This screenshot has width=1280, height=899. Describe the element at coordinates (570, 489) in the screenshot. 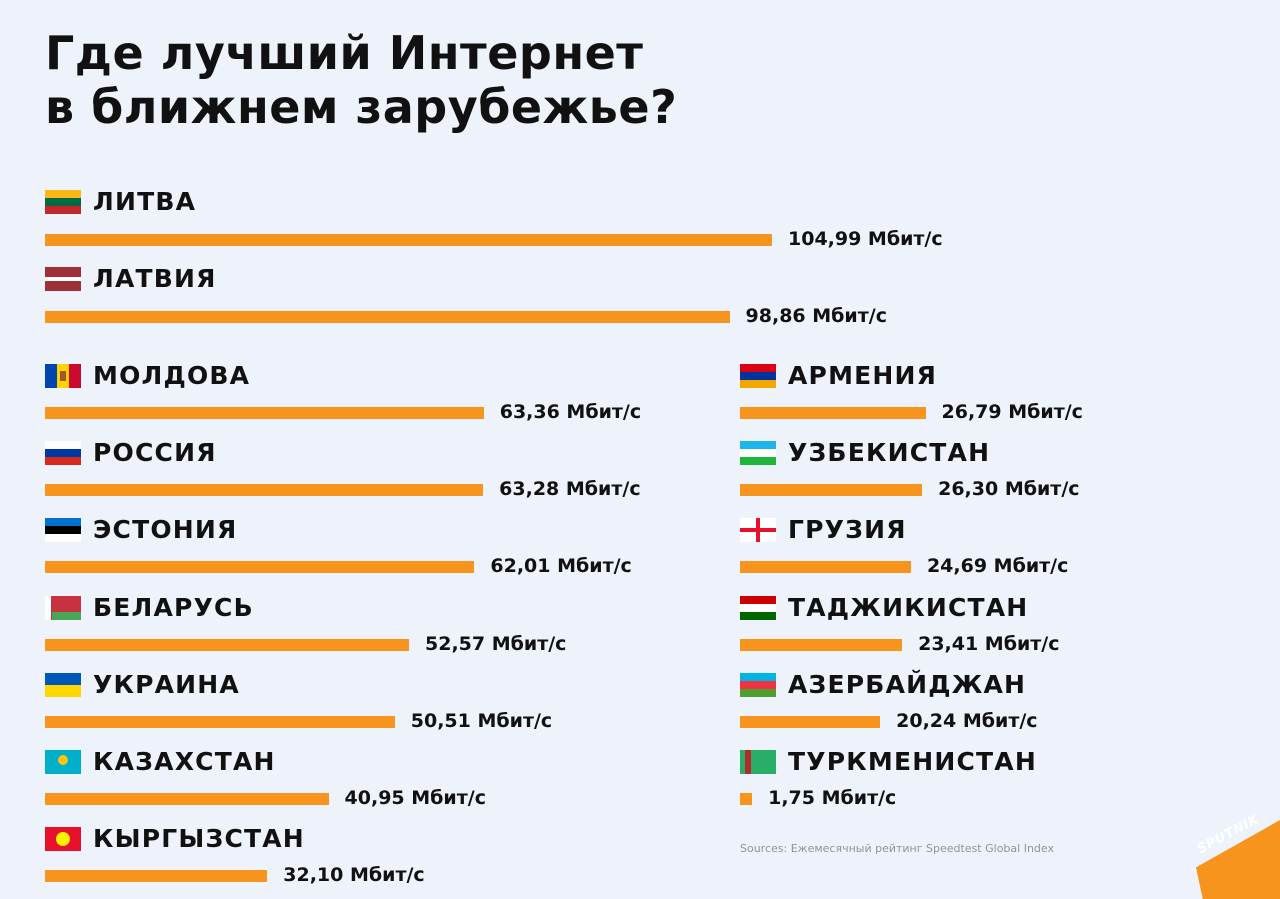

I see `value-label: 63,28 Мбит/с` at that location.